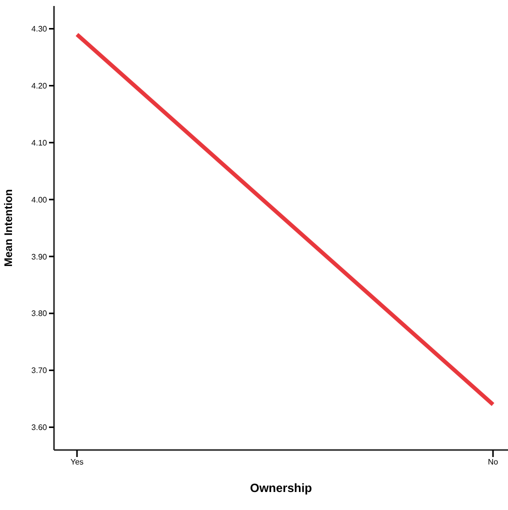 This screenshot has width=508, height=510. Describe the element at coordinates (39, 199) in the screenshot. I see `y-tick-label: 4.00` at that location.